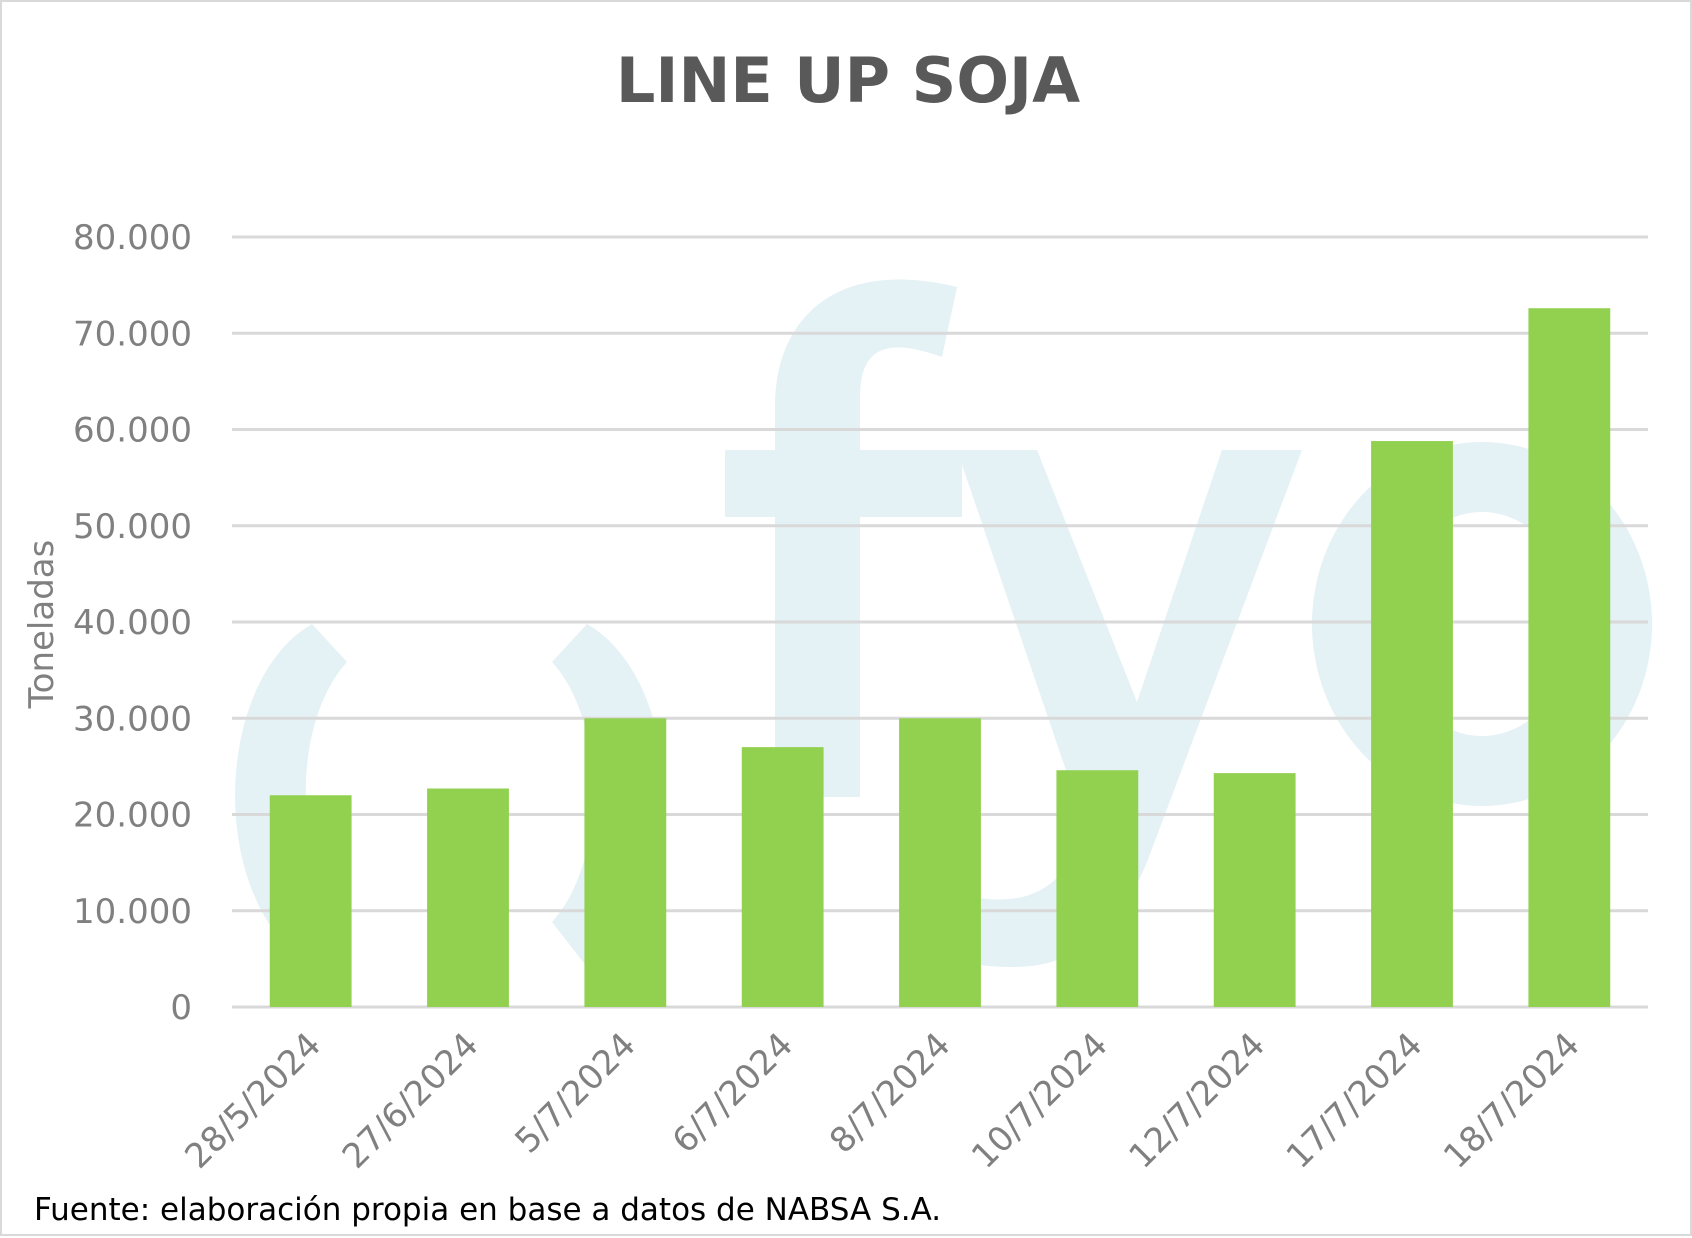  Describe the element at coordinates (890, 1093) in the screenshot. I see `x-tick-label: 8/7/2024` at that location.